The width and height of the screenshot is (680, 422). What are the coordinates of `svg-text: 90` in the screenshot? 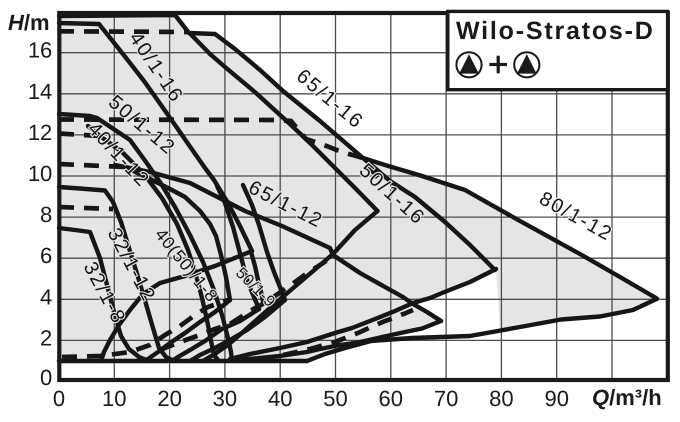 It's located at (556, 398).